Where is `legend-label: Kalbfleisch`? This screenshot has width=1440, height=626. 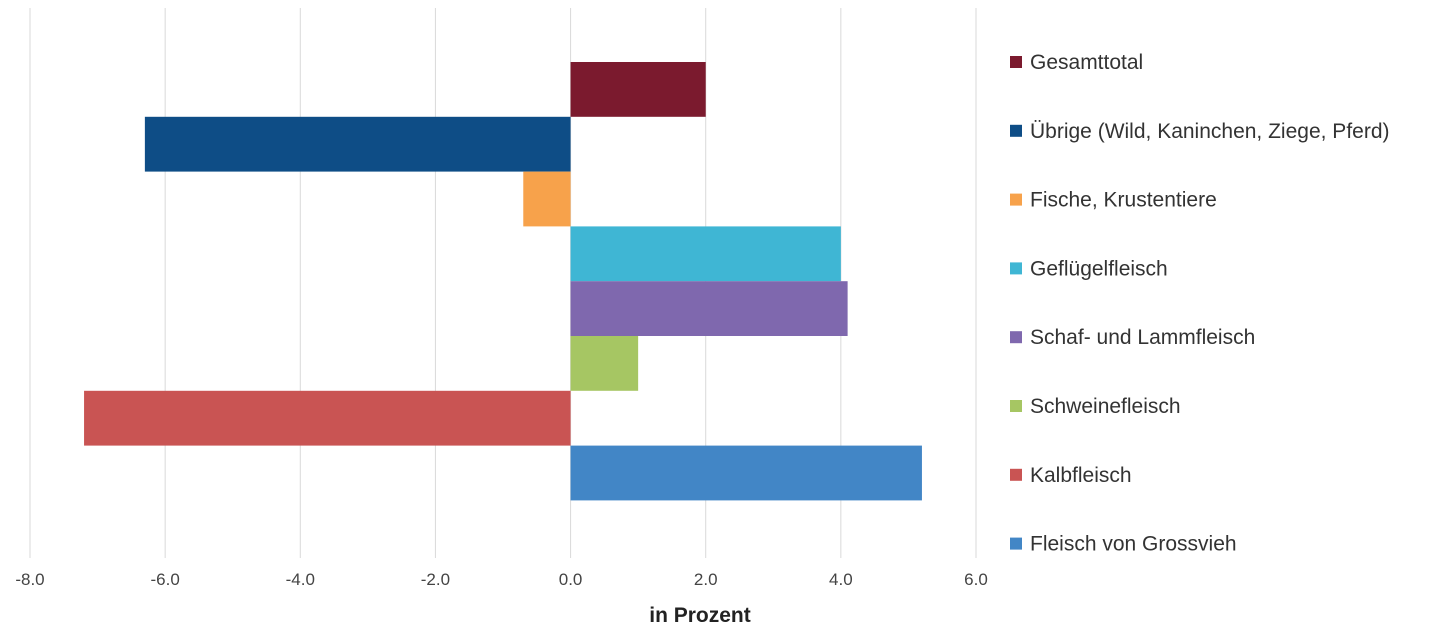 legend-label: Kalbfleisch is located at coordinates (1081, 475).